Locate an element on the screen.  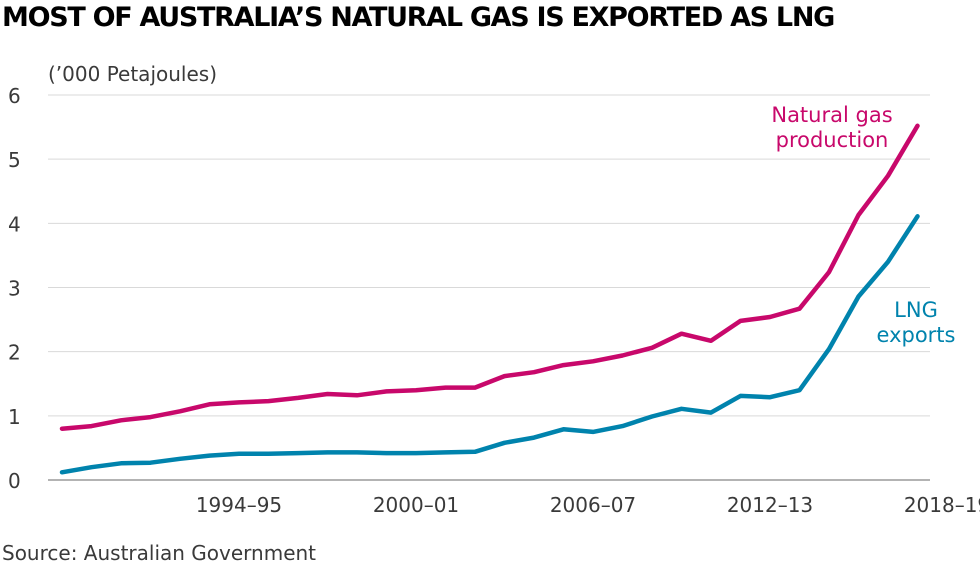
y-axis-unit-label: (’000 Petajoules) is located at coordinates (132, 74).